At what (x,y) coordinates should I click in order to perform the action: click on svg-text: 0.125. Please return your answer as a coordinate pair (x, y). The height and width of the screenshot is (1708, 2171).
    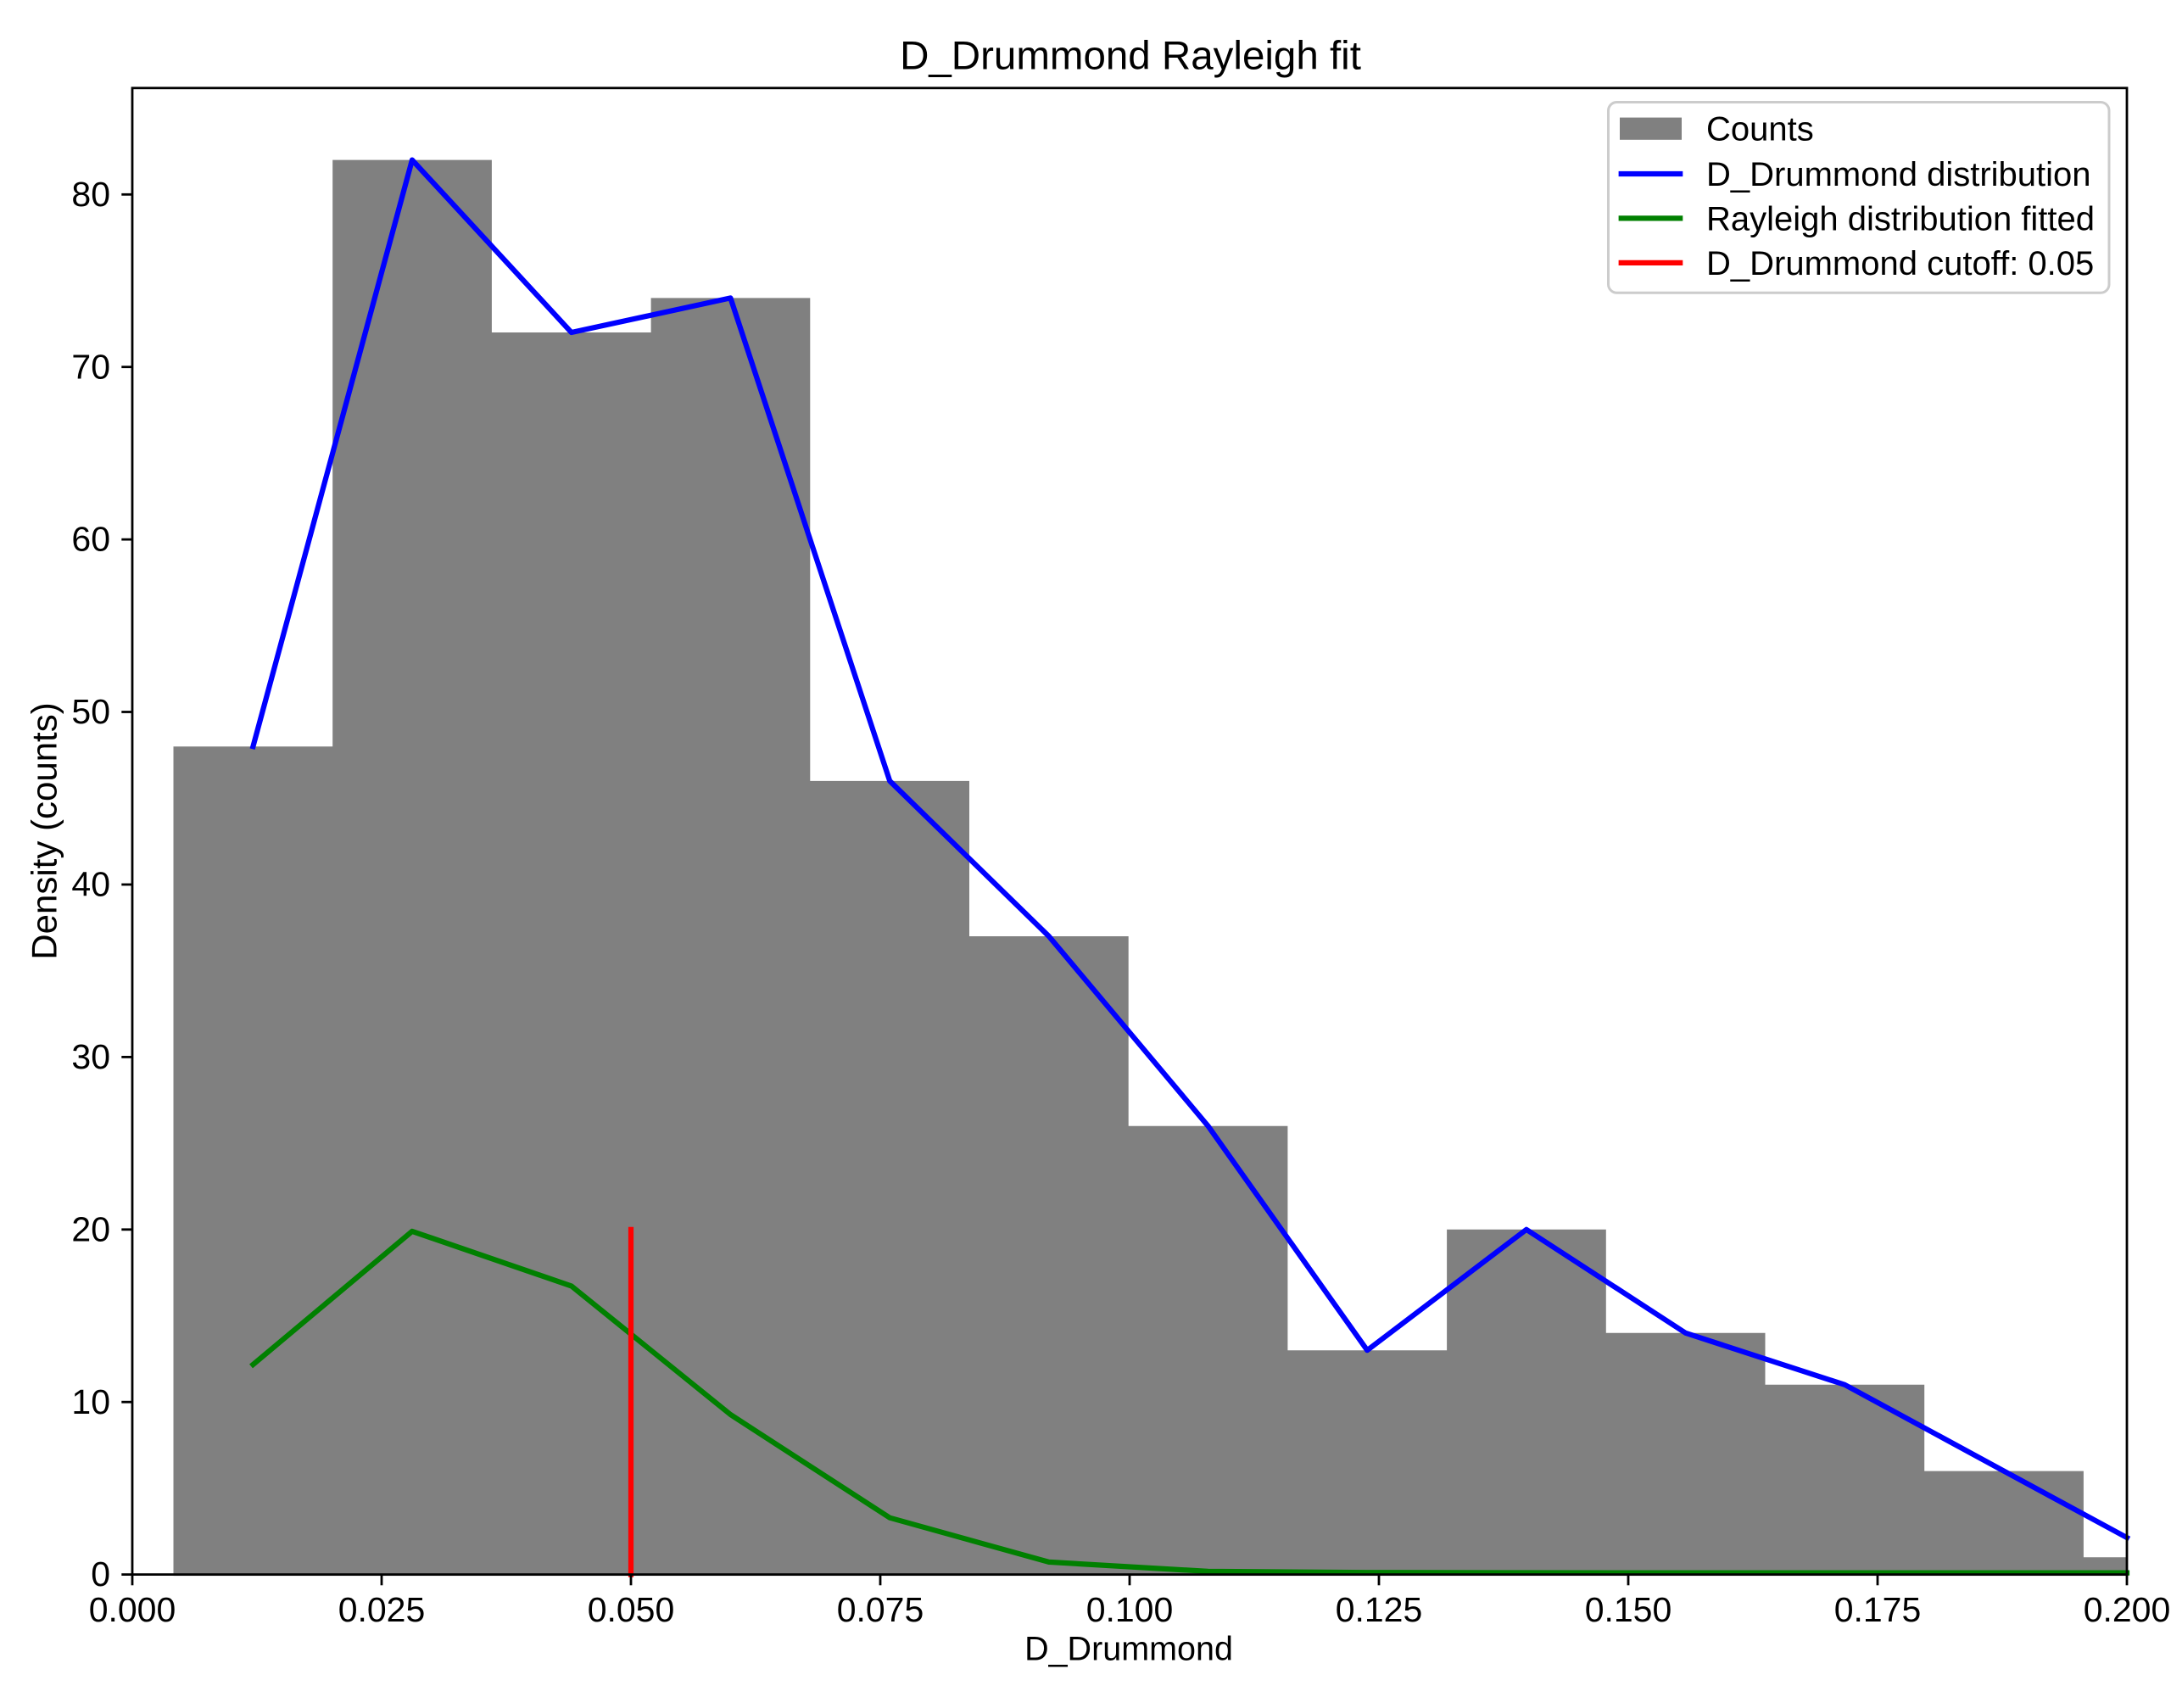
    Looking at the image, I should click on (1379, 1609).